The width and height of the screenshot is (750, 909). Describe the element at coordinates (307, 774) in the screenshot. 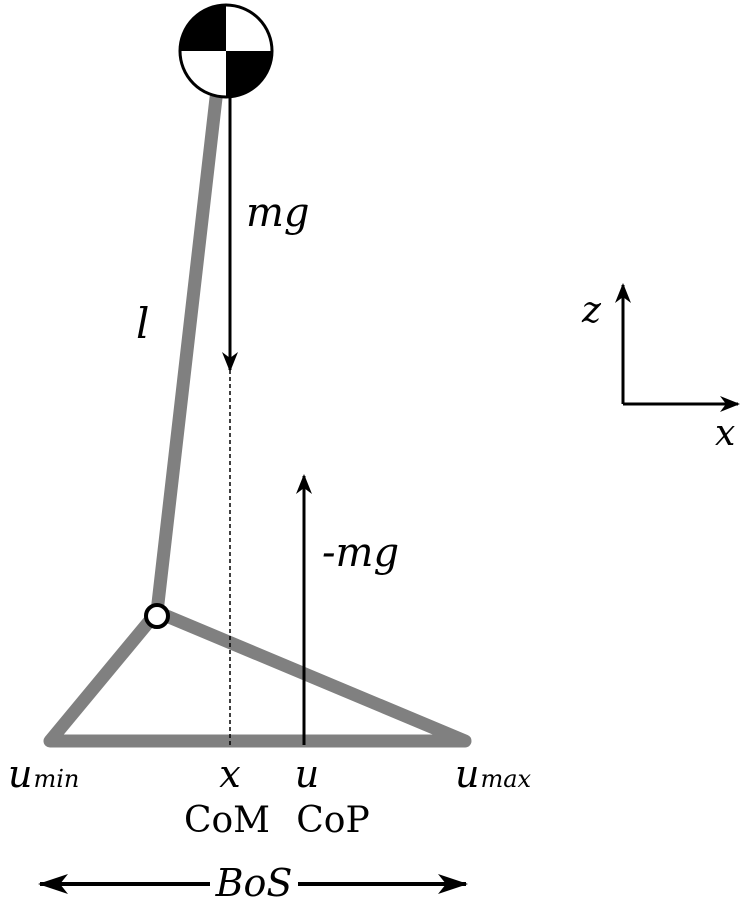

I see `cop-symbol-label: u` at that location.